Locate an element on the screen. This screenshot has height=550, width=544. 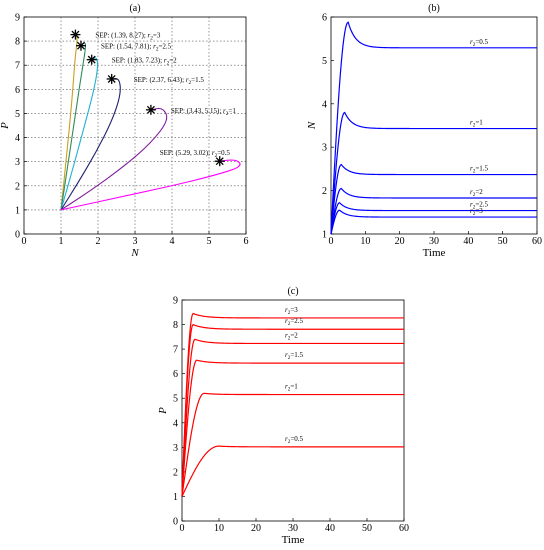
panel-title: (b) is located at coordinates (434, 8).